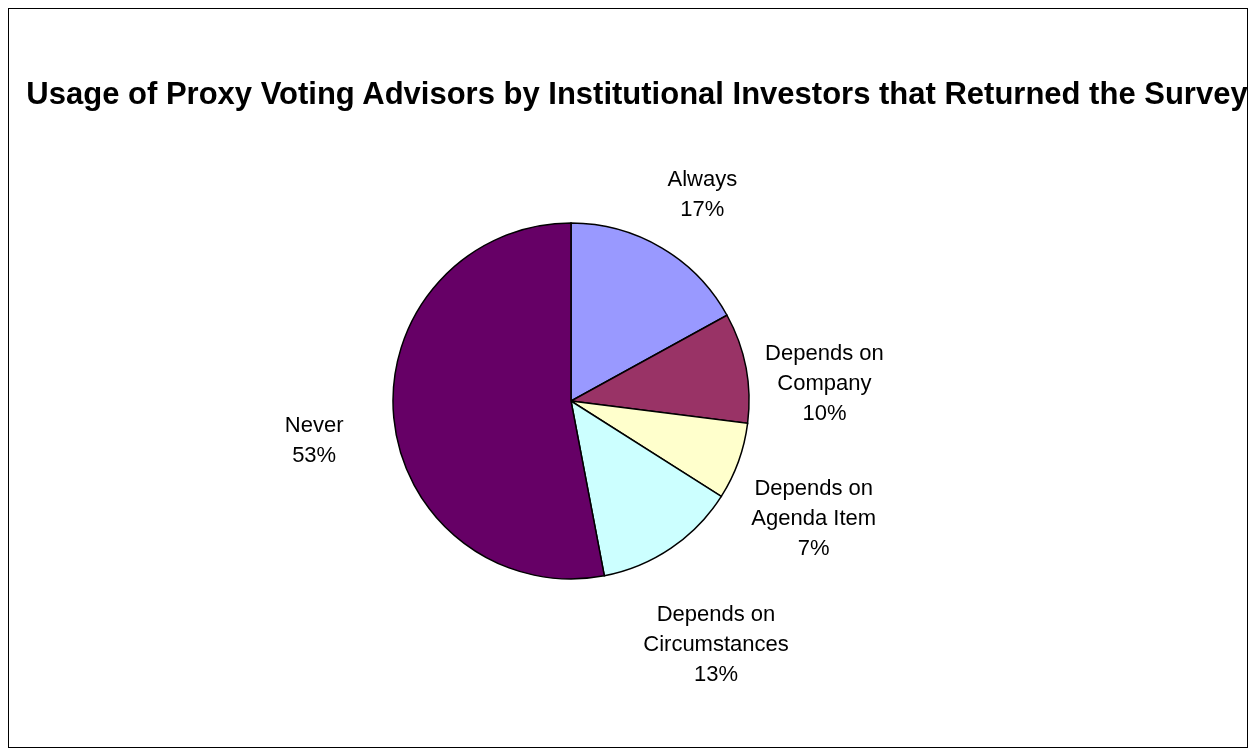 This screenshot has width=1256, height=755. I want to click on slice-label: Never, so click(314, 425).